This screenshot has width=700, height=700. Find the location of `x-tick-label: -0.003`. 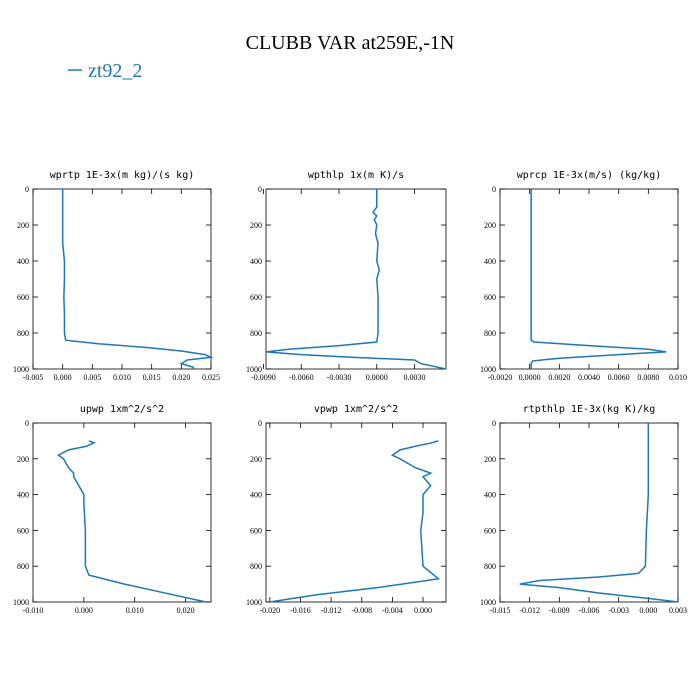

x-tick-label: -0.003 is located at coordinates (618, 610).